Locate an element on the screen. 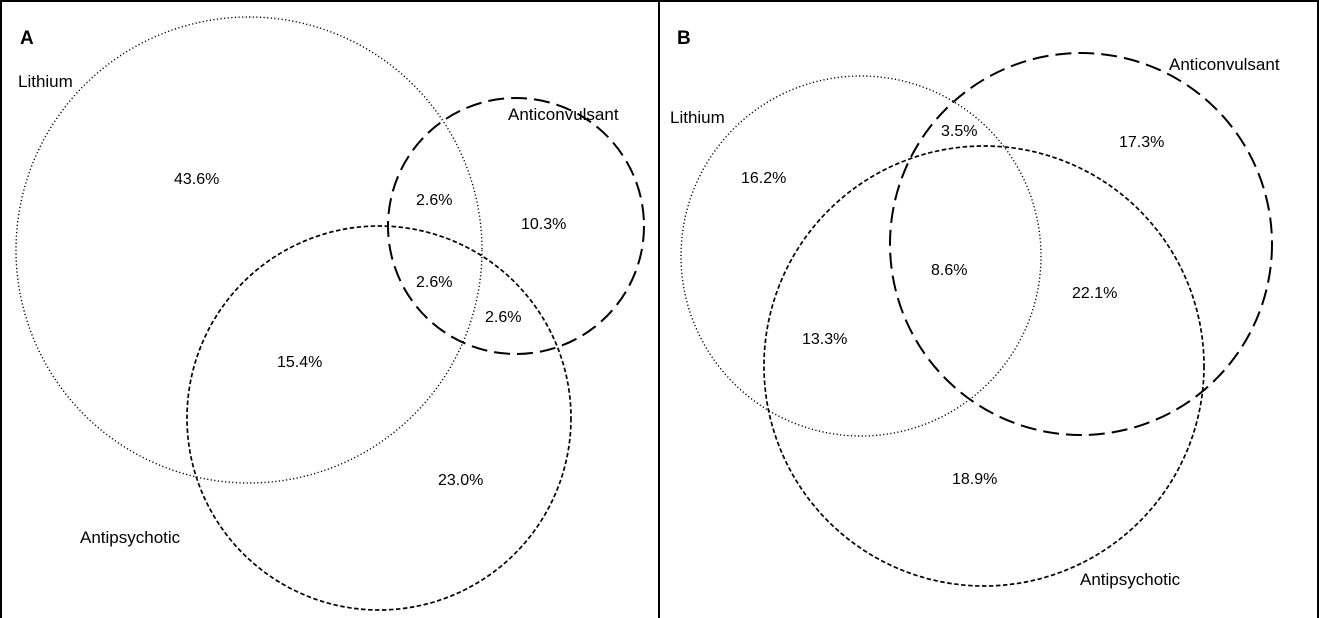  panel-a-antipsychotic-only-value: 23.0% is located at coordinates (460, 480).